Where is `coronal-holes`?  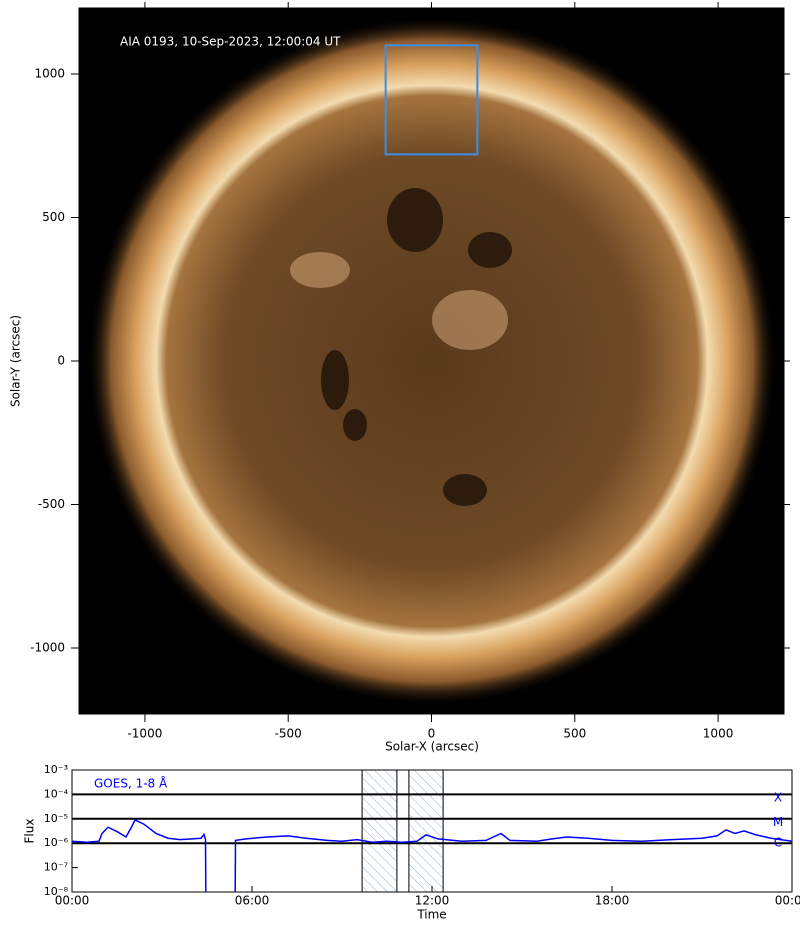 coronal-holes is located at coordinates (416, 347).